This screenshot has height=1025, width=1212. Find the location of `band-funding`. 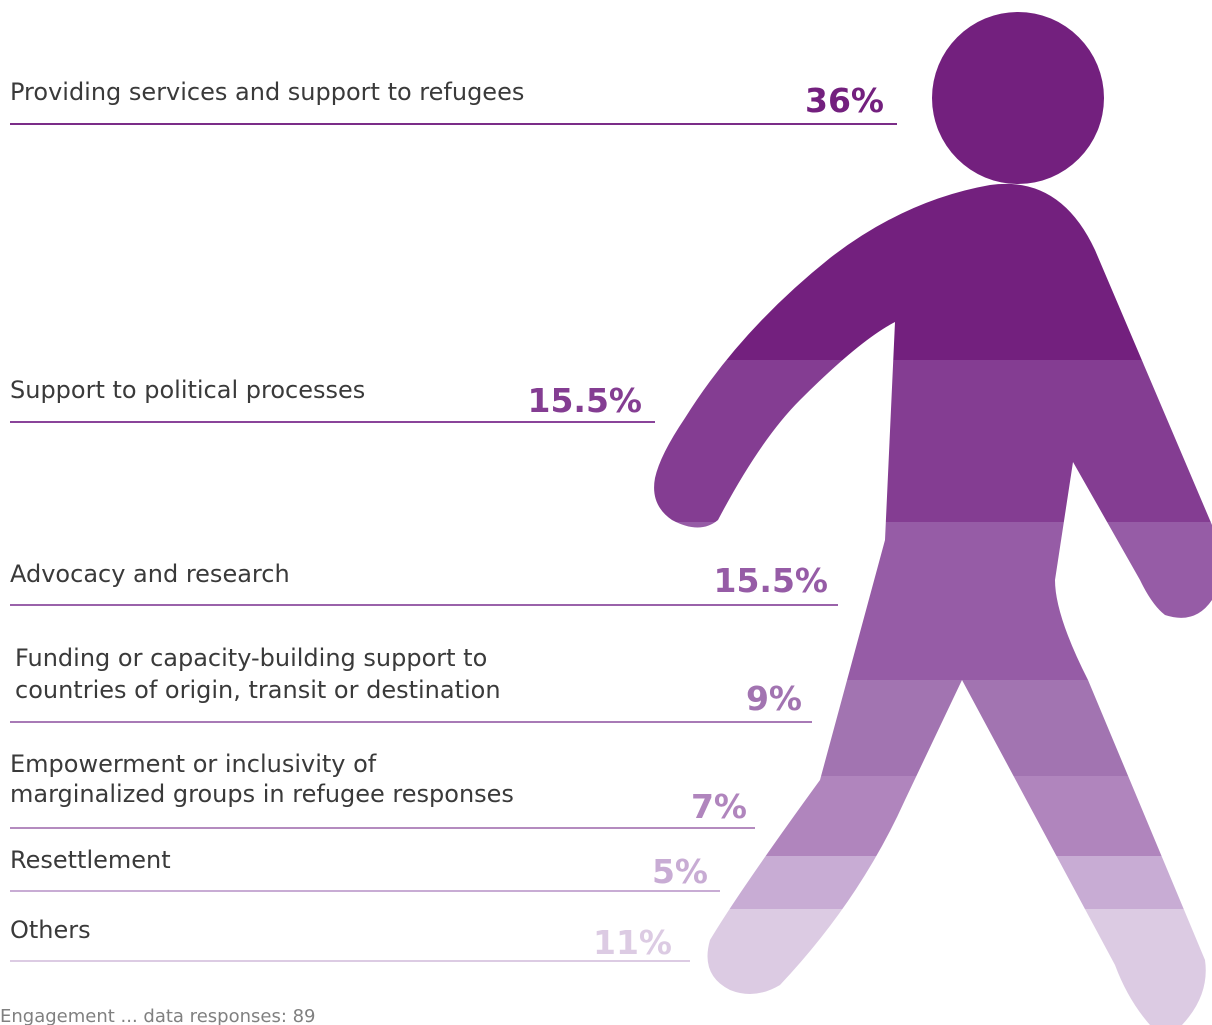

band-funding is located at coordinates (933, 728).